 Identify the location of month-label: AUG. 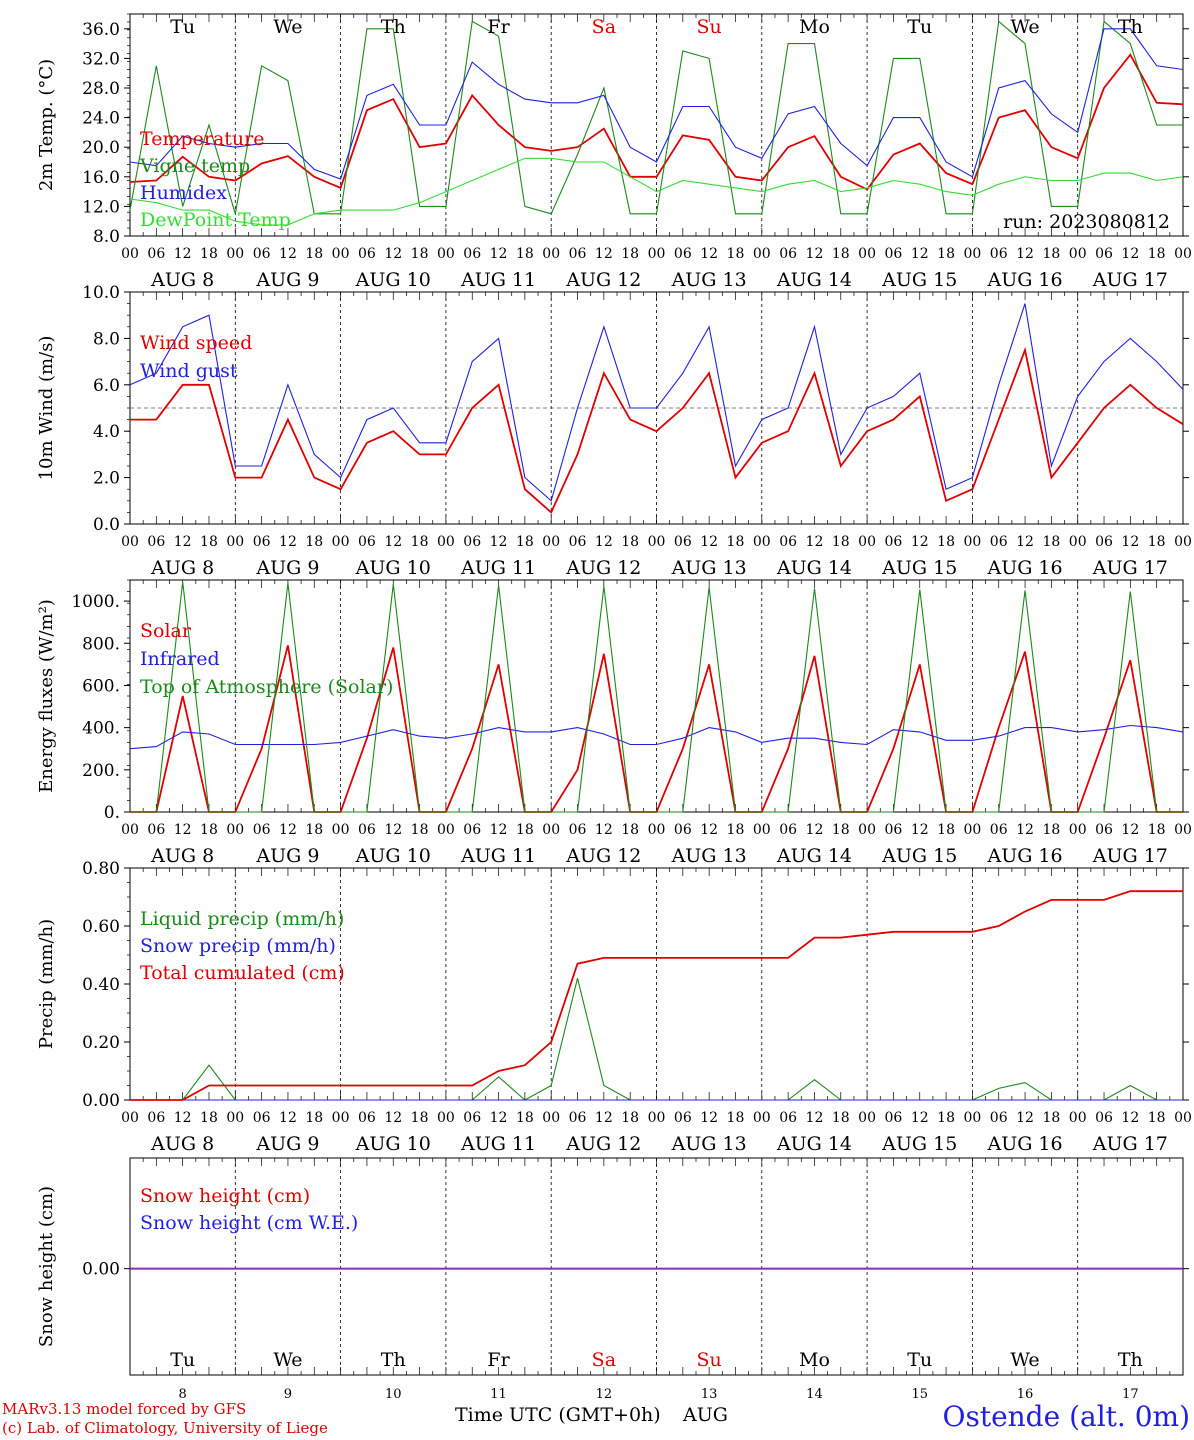
(705, 1415).